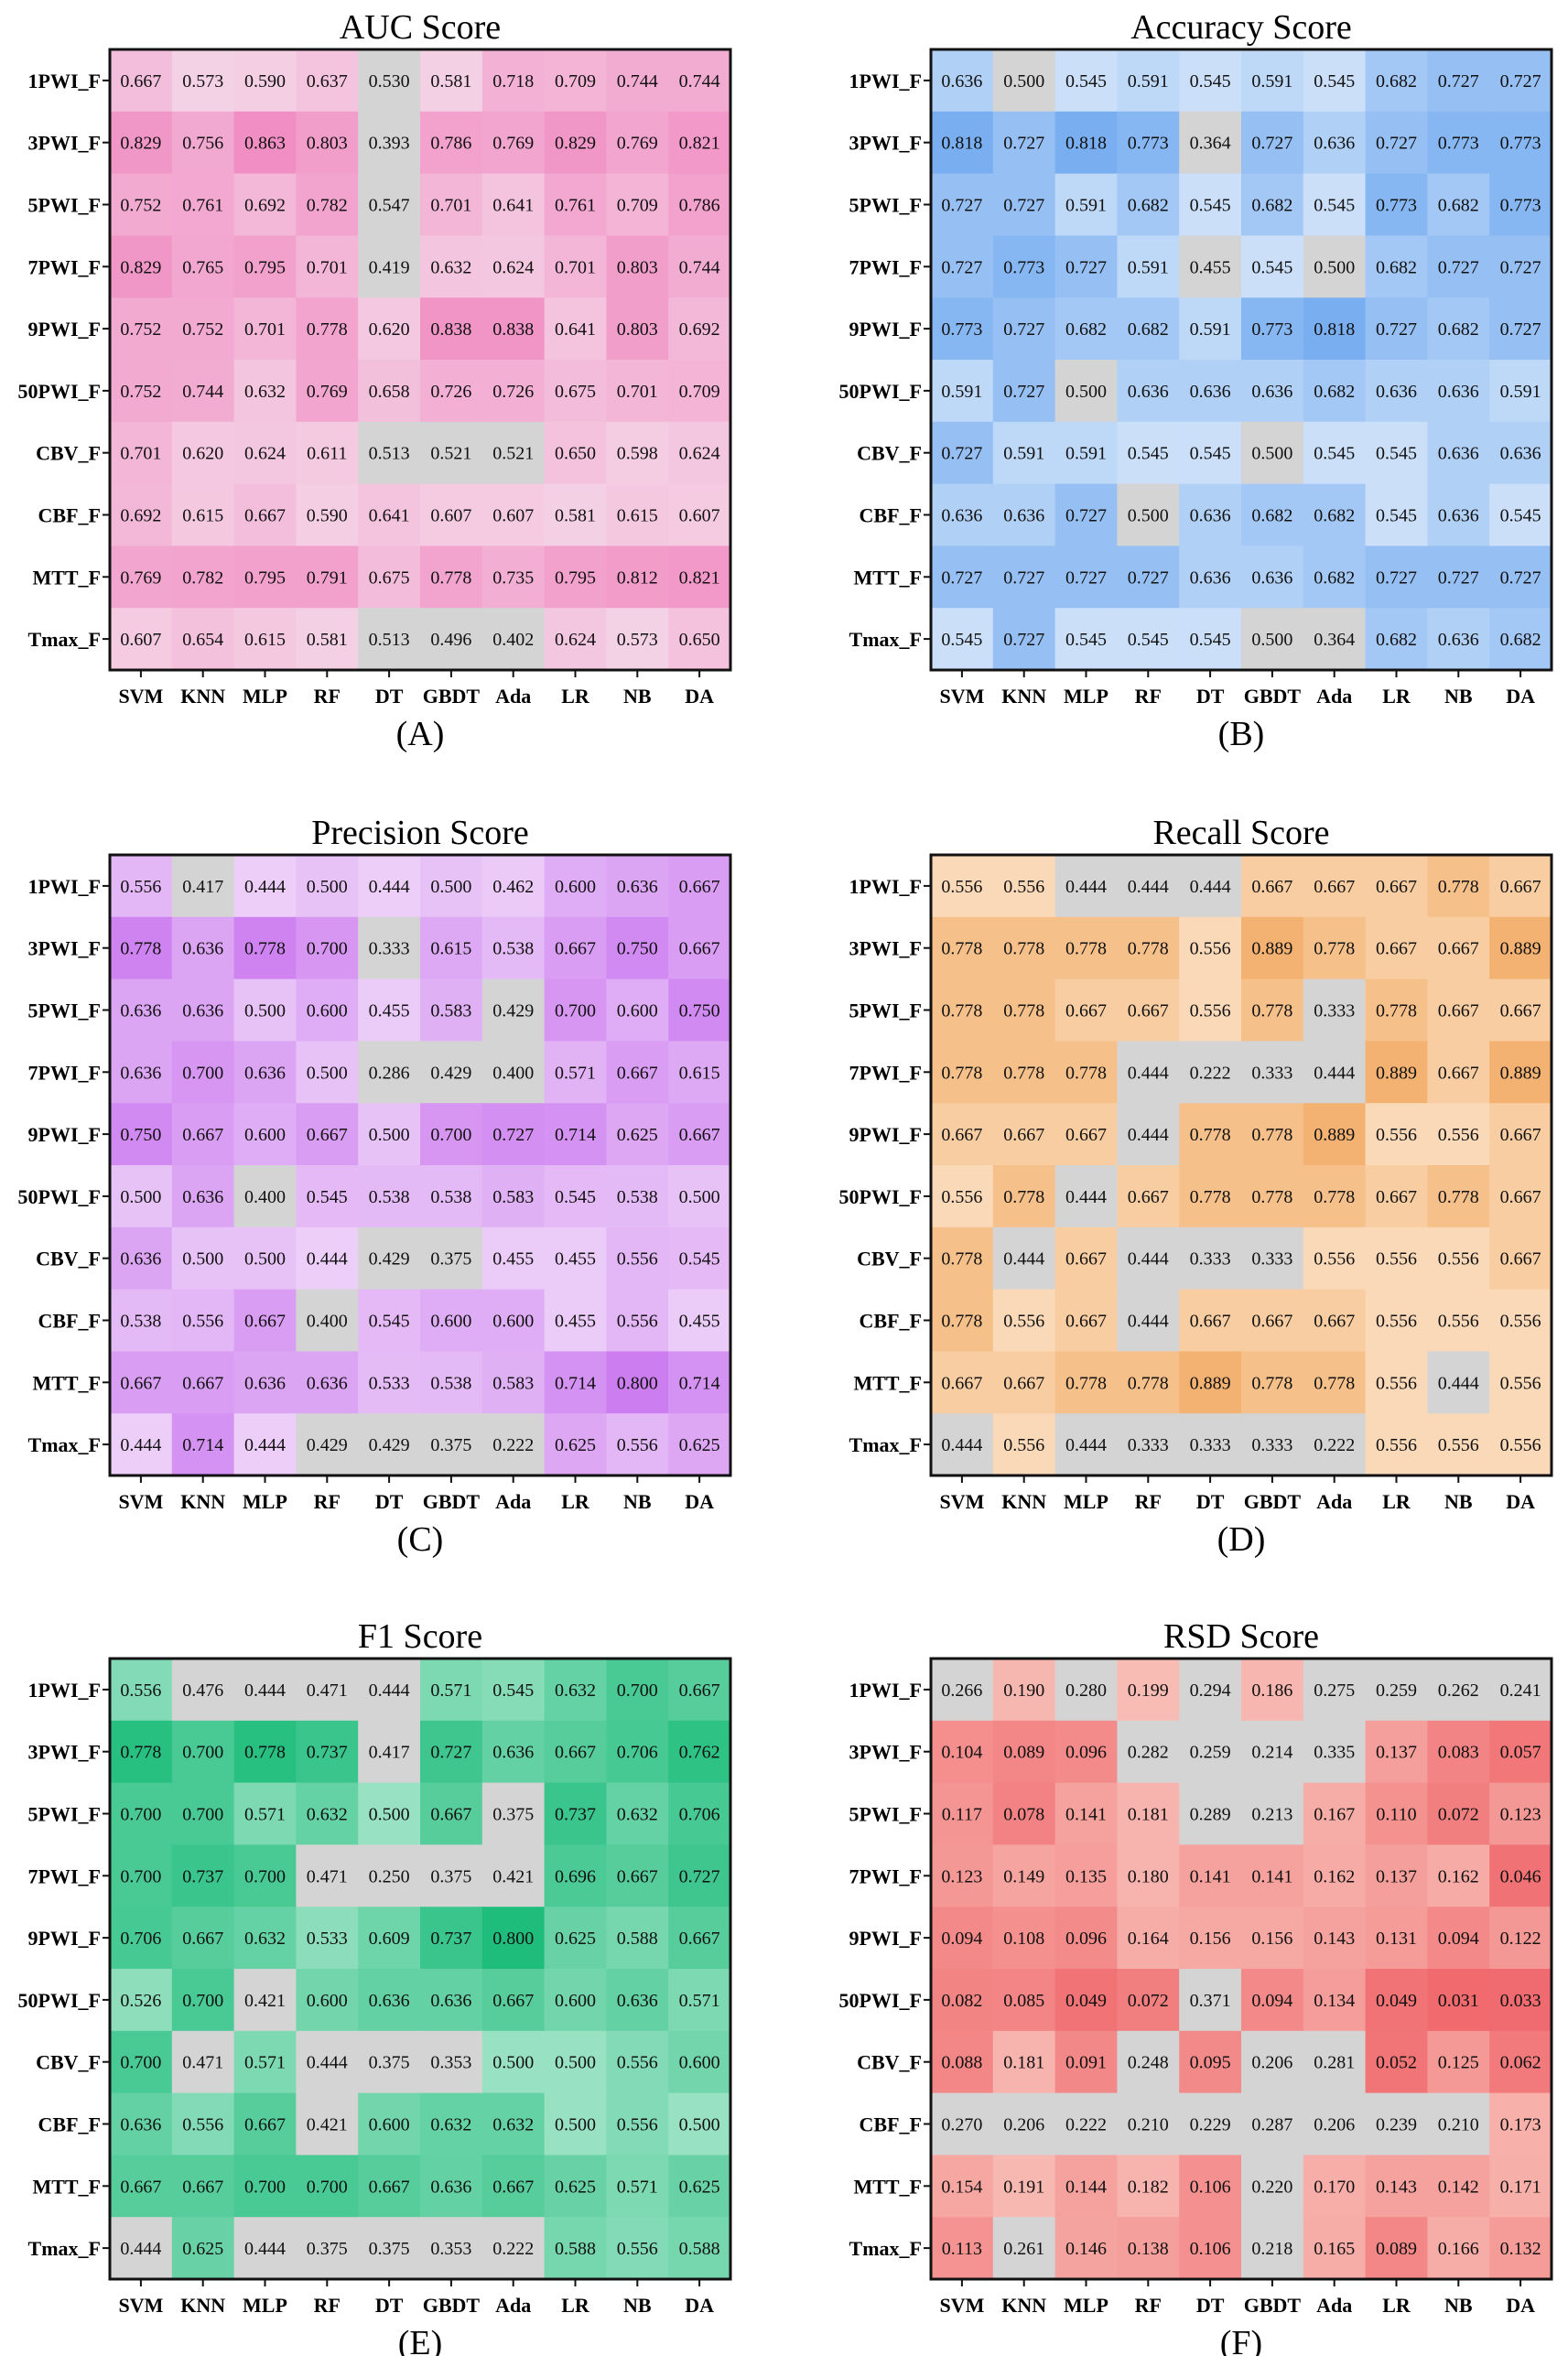 The image size is (1568, 2356). Describe the element at coordinates (576, 81) in the screenshot. I see `cell-value-label: 0.709` at that location.